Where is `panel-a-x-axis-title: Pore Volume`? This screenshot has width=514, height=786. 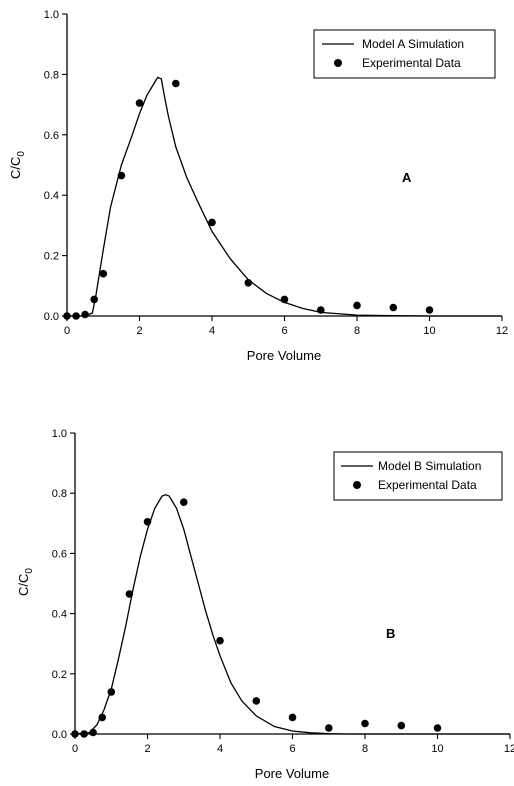
panel-a-x-axis-title: Pore Volume is located at coordinates (284, 355).